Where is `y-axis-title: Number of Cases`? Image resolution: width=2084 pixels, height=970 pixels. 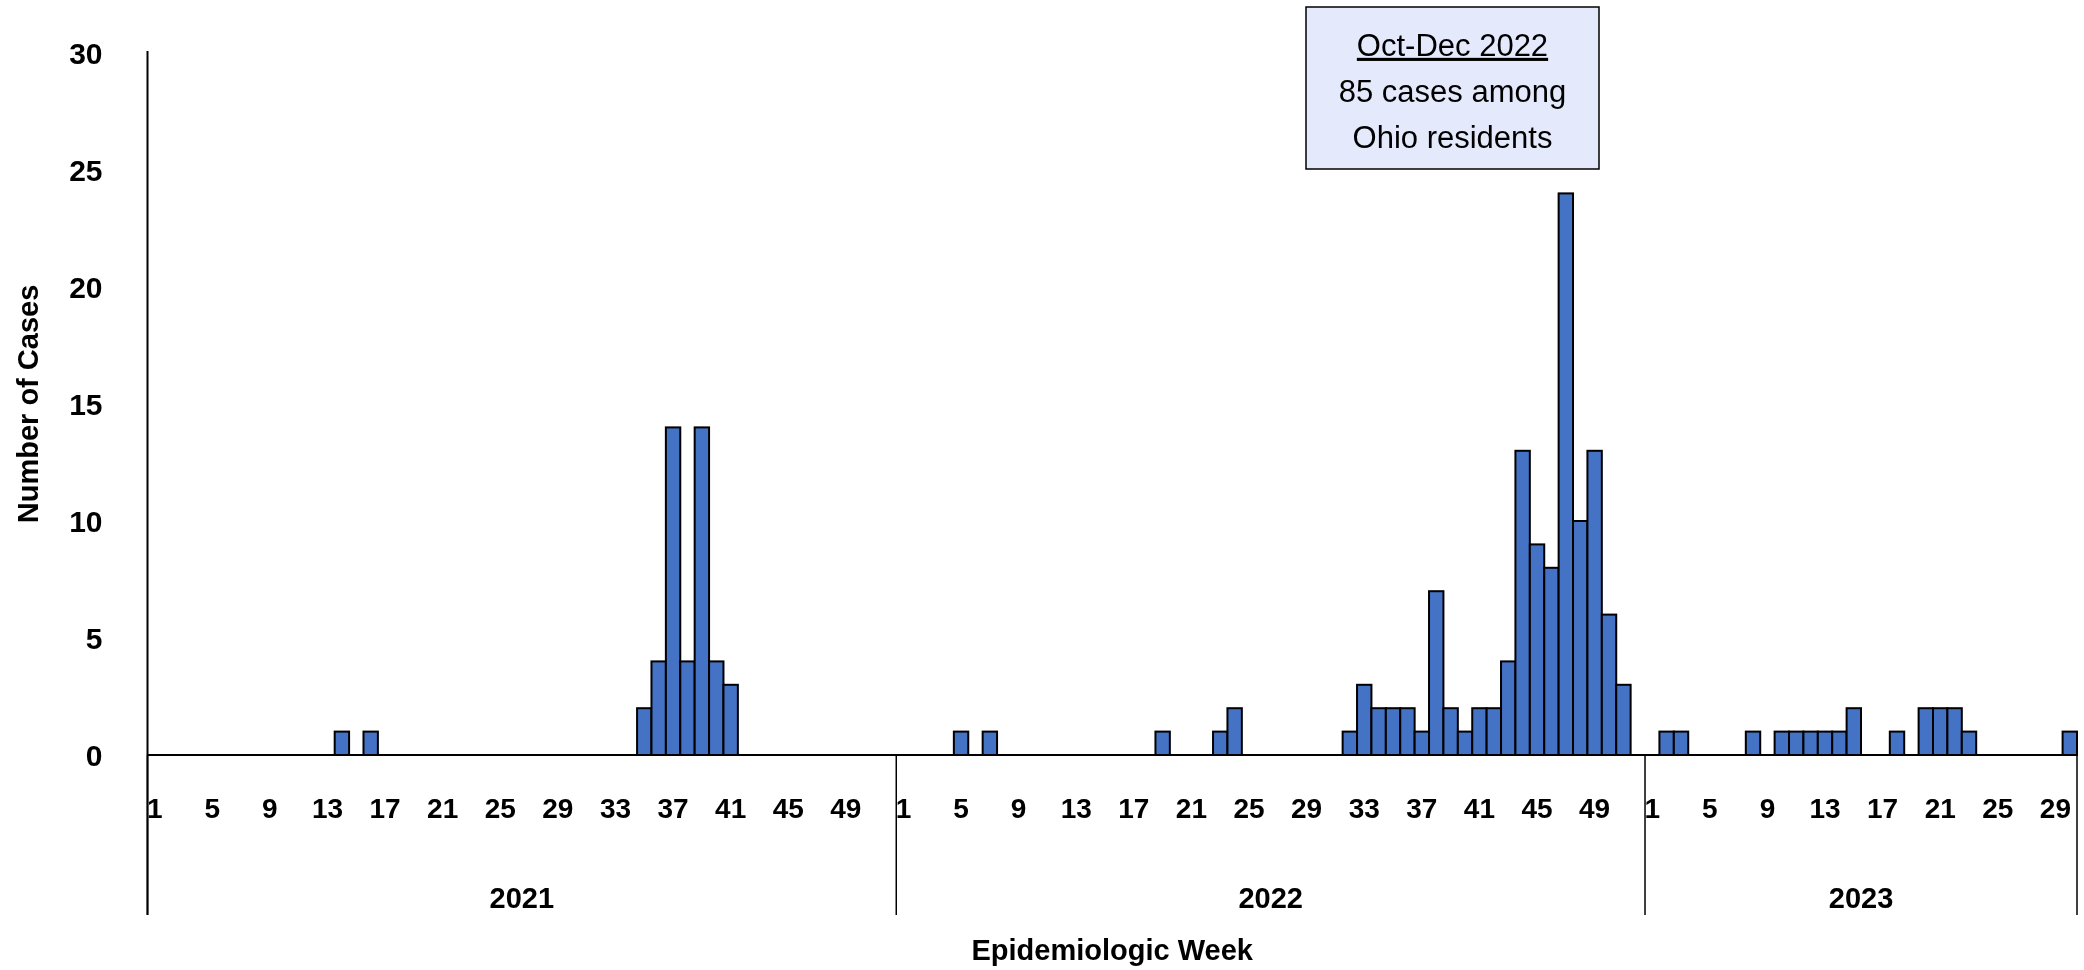
y-axis-title: Number of Cases is located at coordinates (28, 404).